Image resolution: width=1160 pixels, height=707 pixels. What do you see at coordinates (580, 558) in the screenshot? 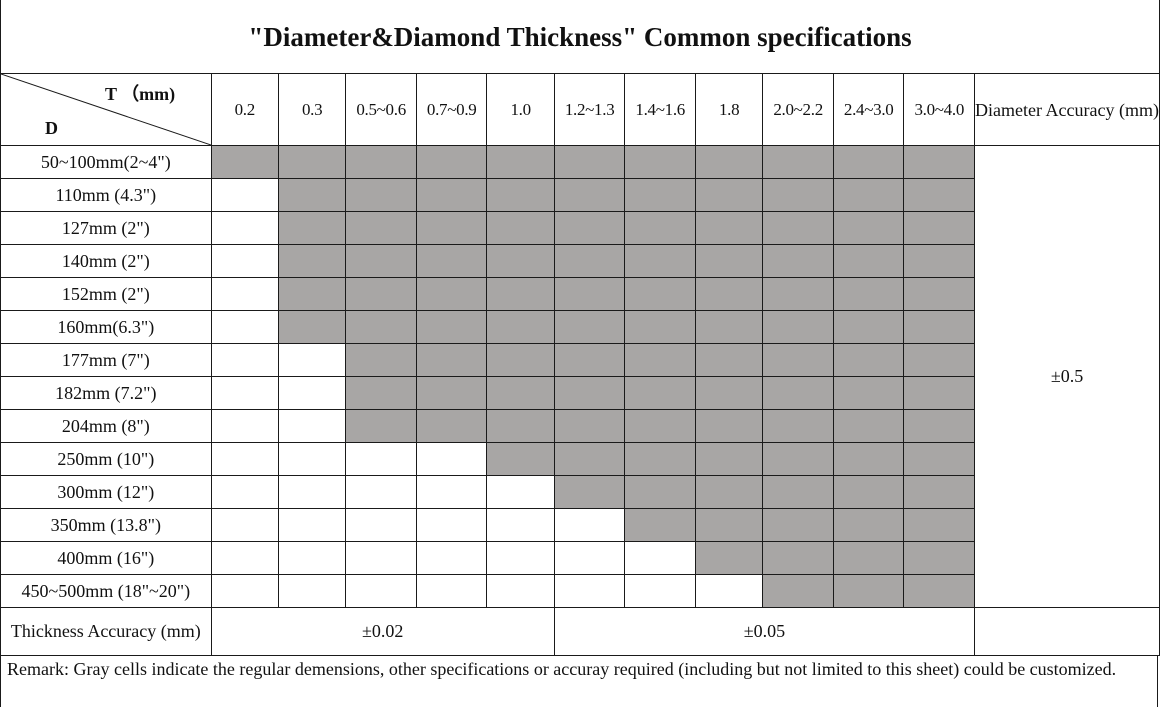
I see `table-row: 400mm (16")` at bounding box center [580, 558].